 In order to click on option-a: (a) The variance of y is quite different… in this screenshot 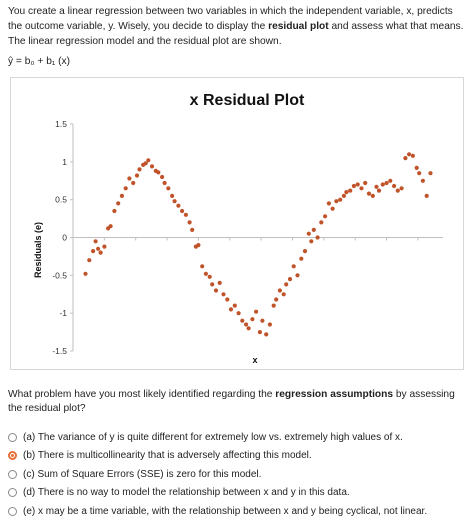, I will do `click(238, 437)`.